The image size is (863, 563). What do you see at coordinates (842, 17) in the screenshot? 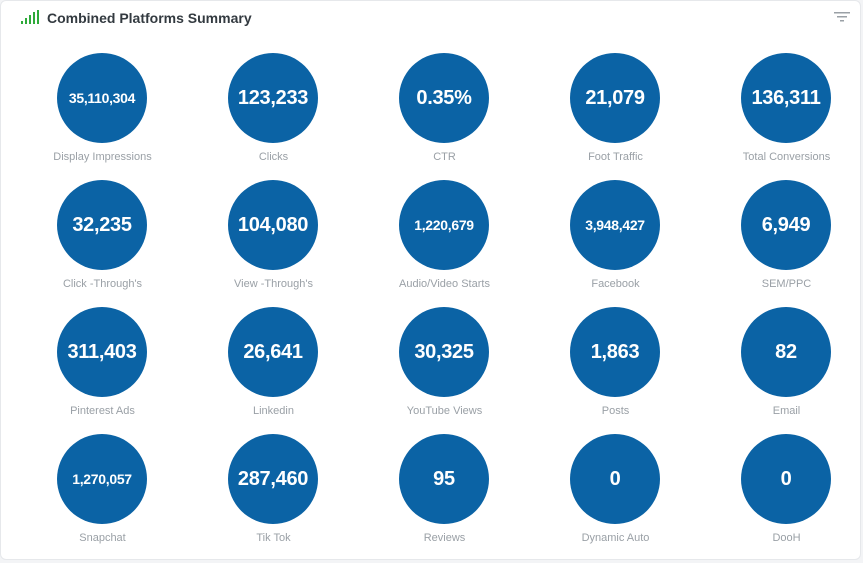
I see `filter-icon` at bounding box center [842, 17].